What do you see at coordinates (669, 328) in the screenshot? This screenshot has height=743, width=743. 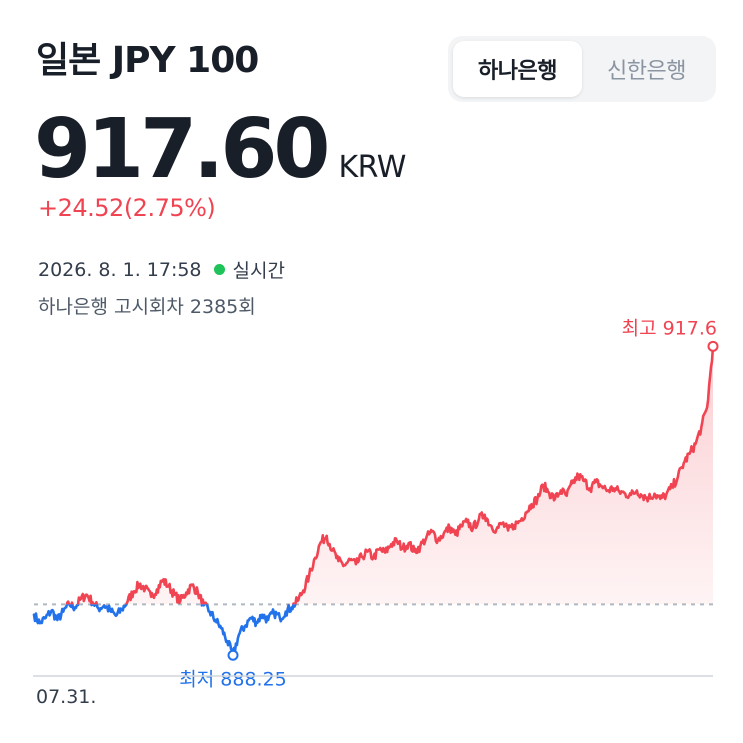 I see `highMarker-label: 최고 917.6` at bounding box center [669, 328].